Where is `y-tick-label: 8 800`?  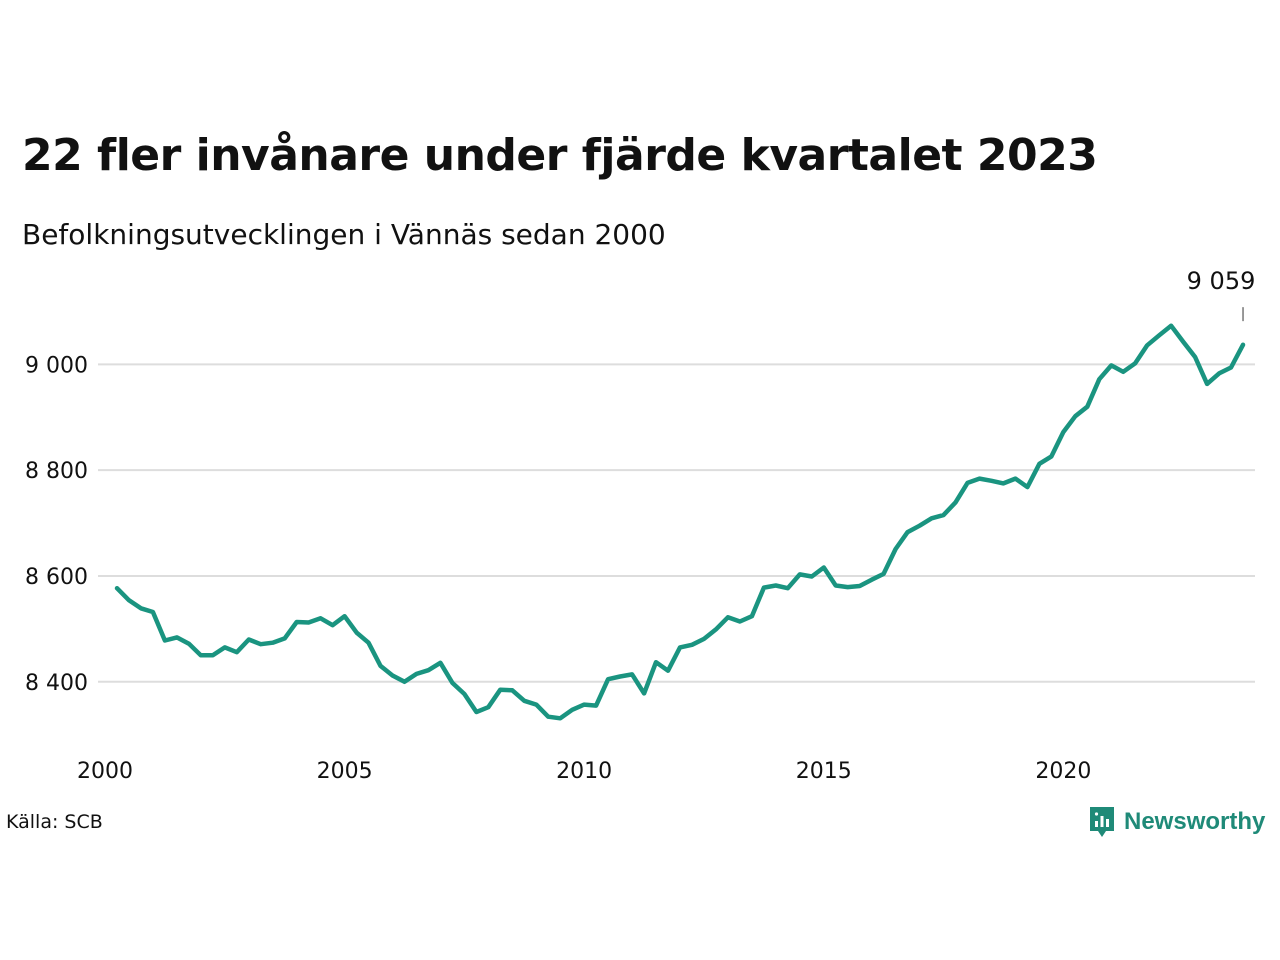 y-tick-label: 8 800 is located at coordinates (56, 471).